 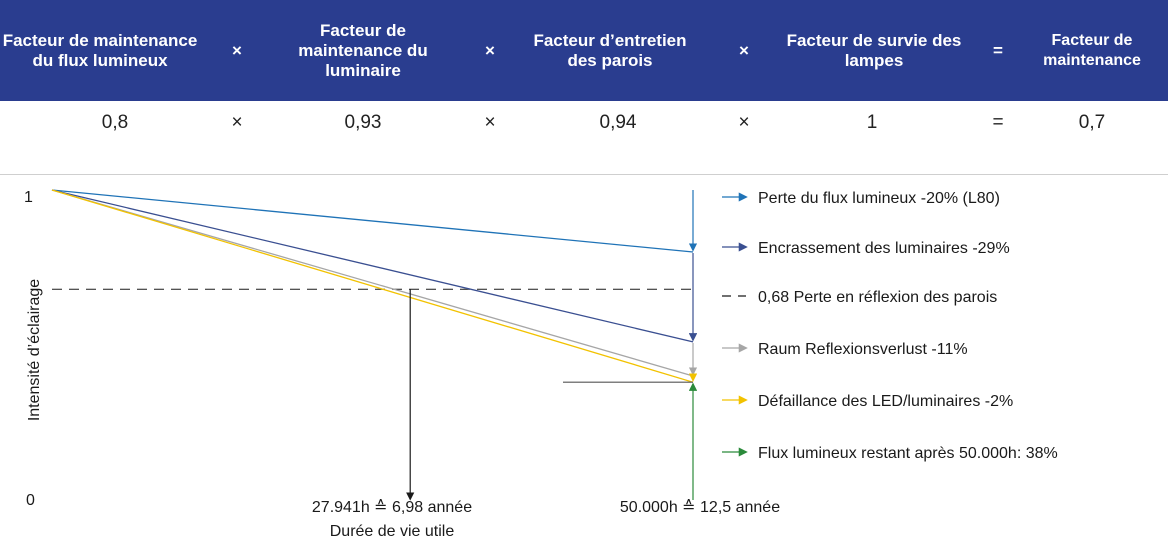 I want to click on value-maintenance-factor: 0,7, so click(x=1092, y=122).